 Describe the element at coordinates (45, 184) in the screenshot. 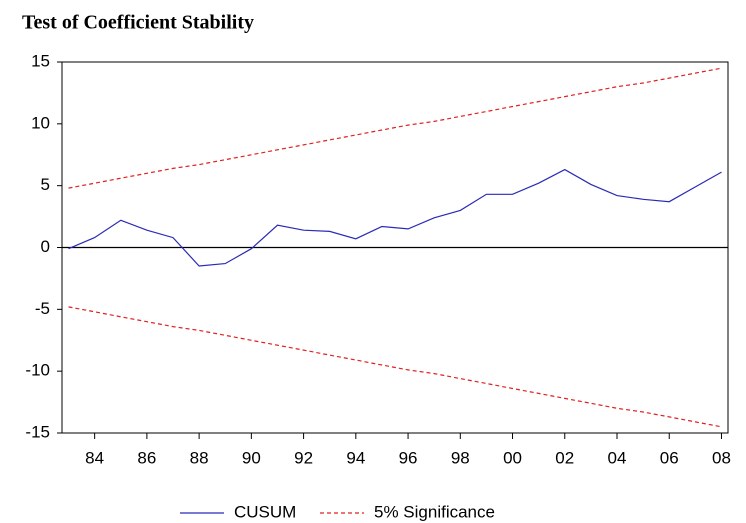

I see `y-tick-label: 5` at that location.